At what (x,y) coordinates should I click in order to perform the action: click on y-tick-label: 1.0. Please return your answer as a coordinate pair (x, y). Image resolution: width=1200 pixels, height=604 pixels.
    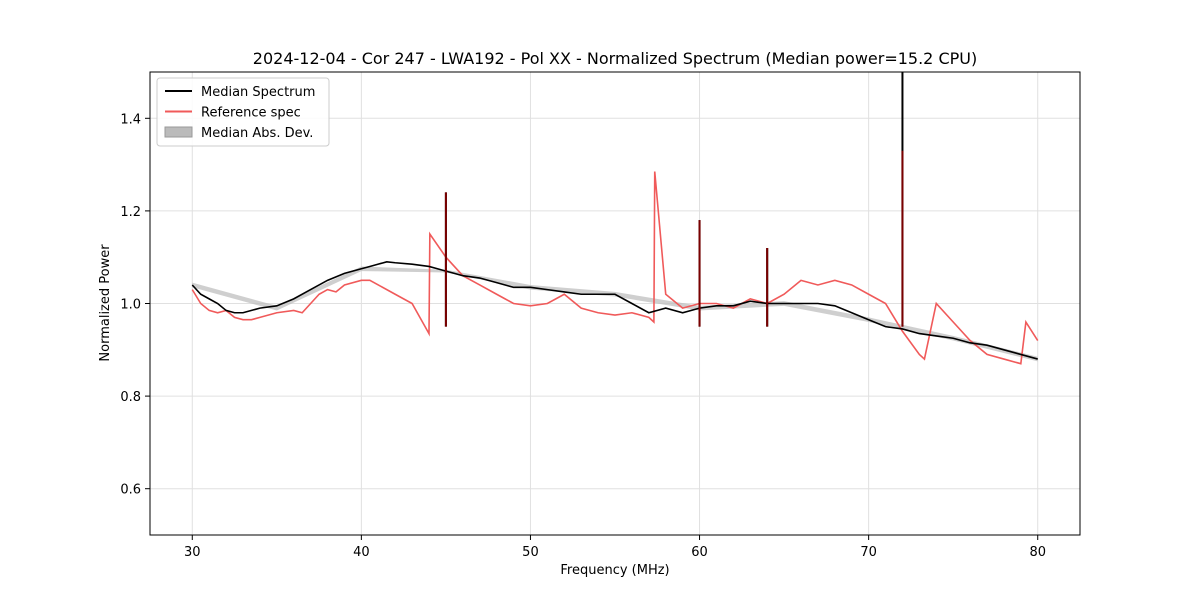
    Looking at the image, I should click on (130, 305).